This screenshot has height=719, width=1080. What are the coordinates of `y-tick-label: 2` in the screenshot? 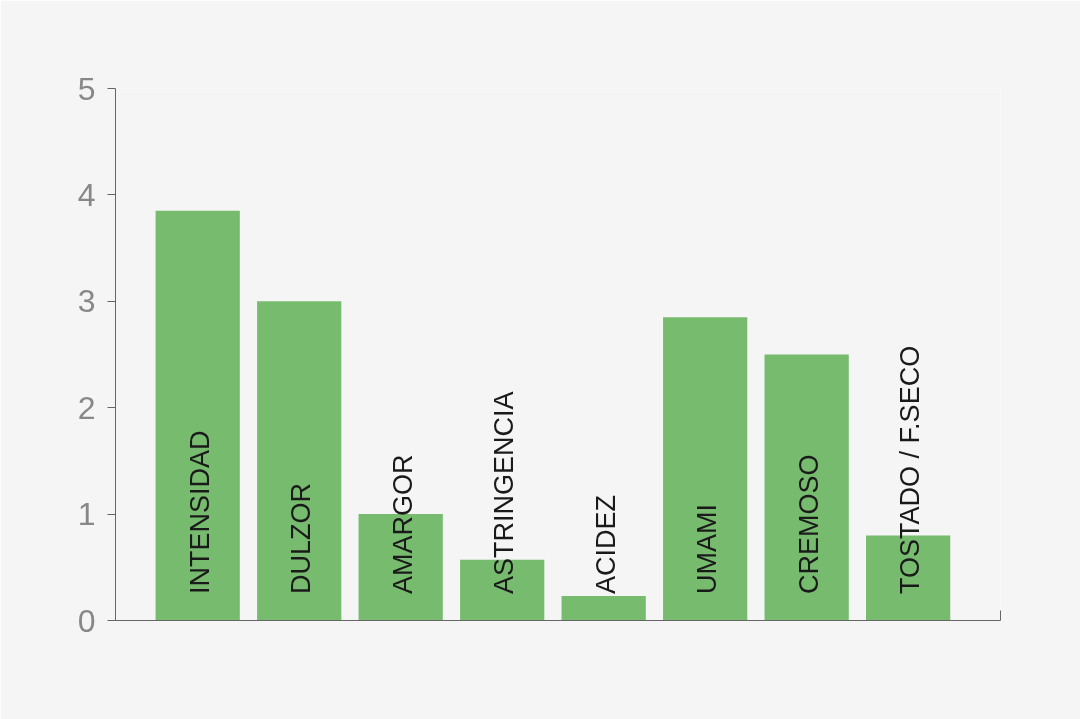 It's located at (86, 407).